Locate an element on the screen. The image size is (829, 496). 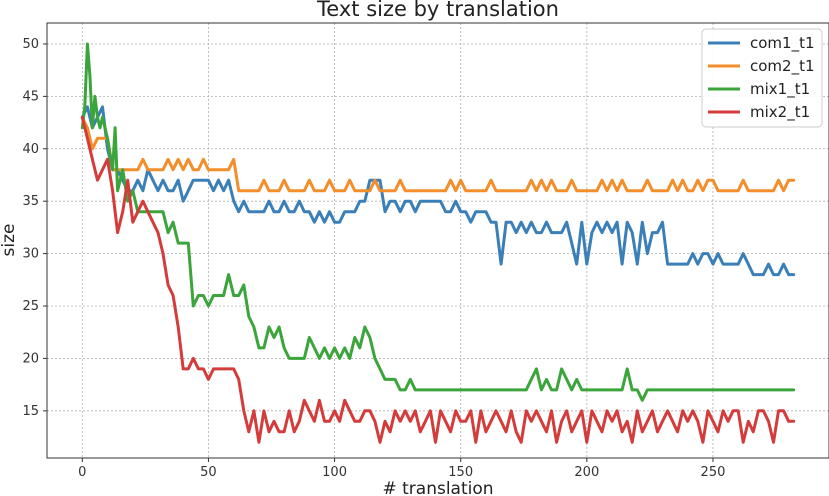
legend-box is located at coordinates (762, 78).